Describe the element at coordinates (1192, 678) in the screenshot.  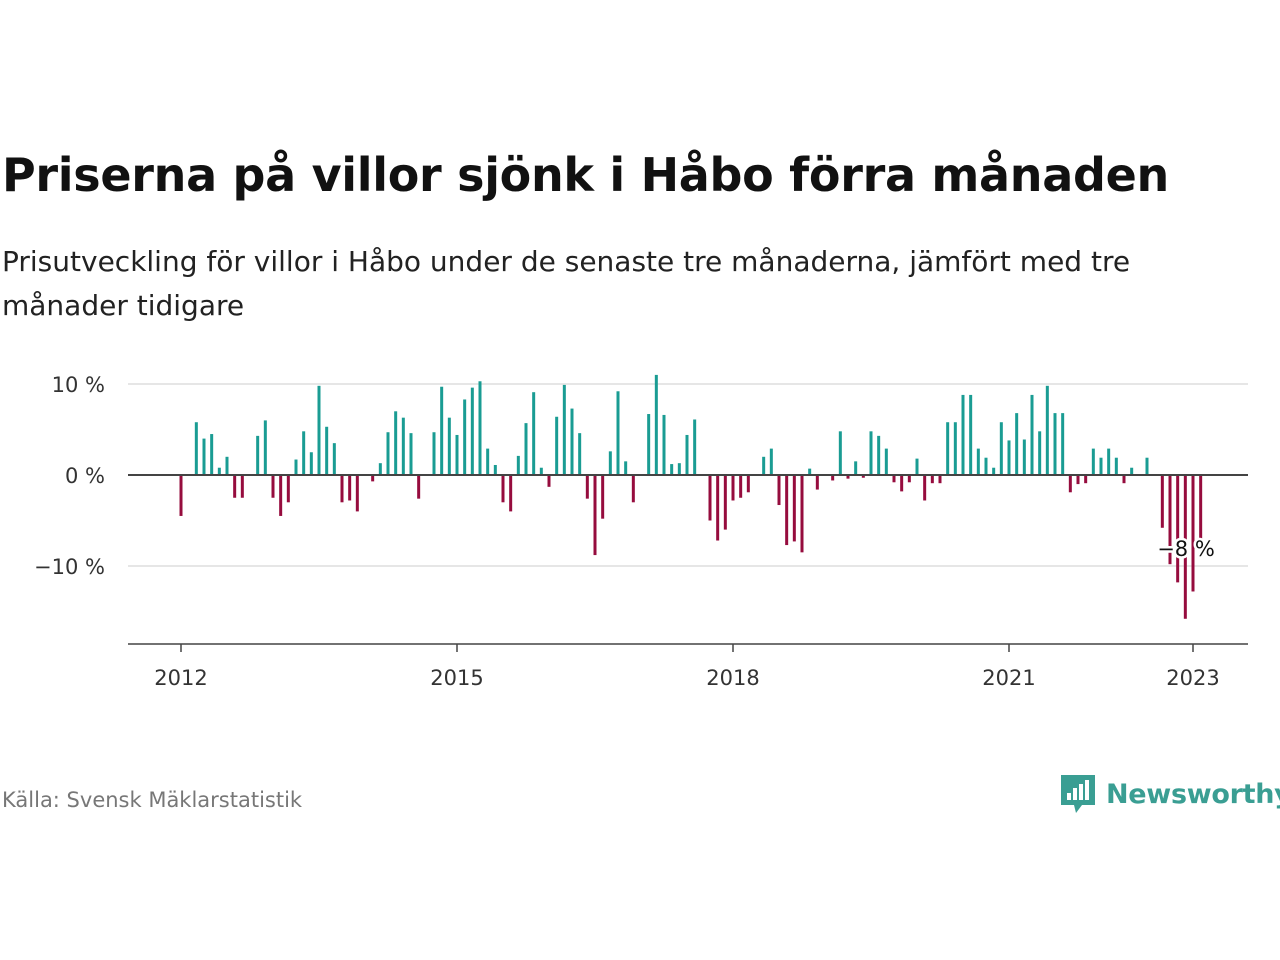
I see `x-tick-label: 2023` at that location.